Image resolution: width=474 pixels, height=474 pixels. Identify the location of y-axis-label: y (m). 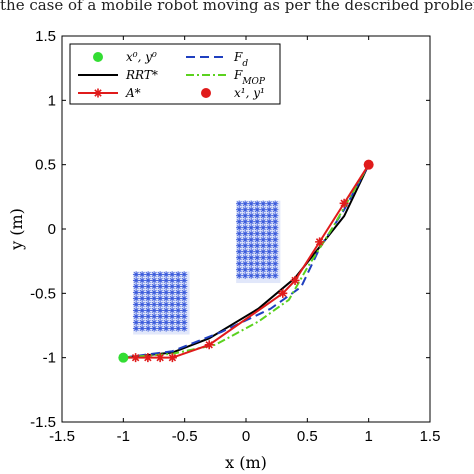
(16, 229).